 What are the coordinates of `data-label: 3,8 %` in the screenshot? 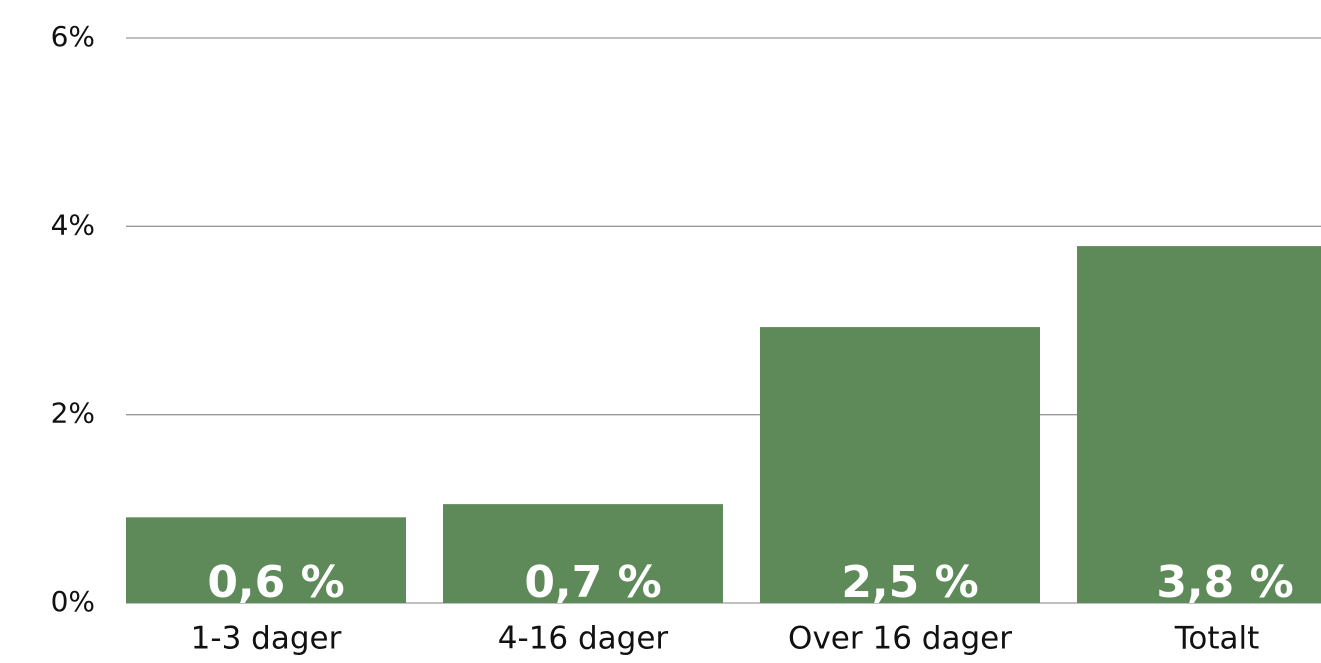 It's located at (1224, 582).